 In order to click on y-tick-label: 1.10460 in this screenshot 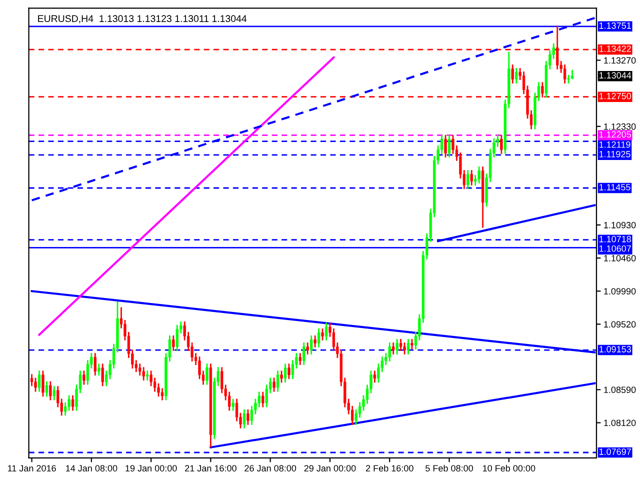, I will do `click(620, 258)`.